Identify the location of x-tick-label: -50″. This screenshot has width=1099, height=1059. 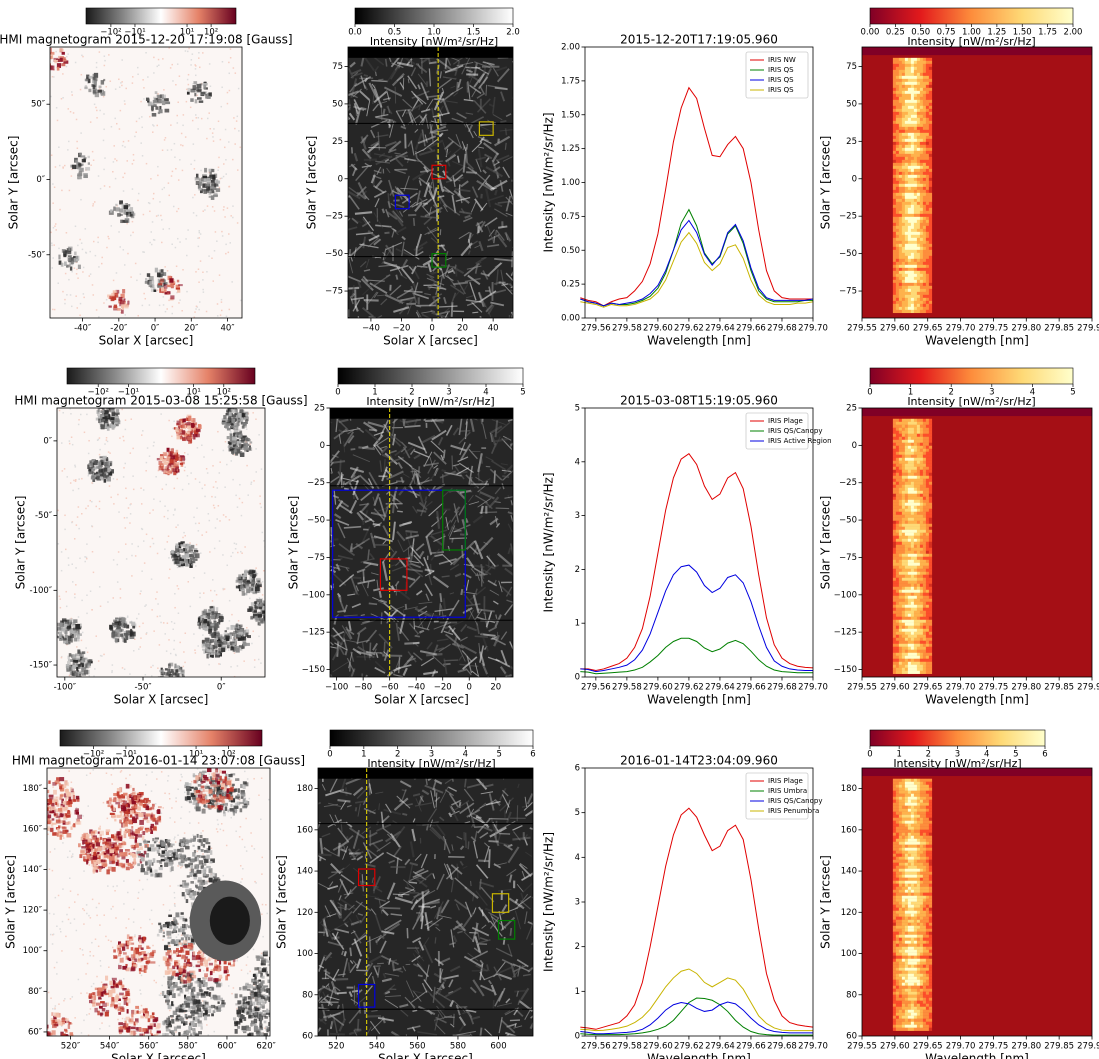
(142, 688).